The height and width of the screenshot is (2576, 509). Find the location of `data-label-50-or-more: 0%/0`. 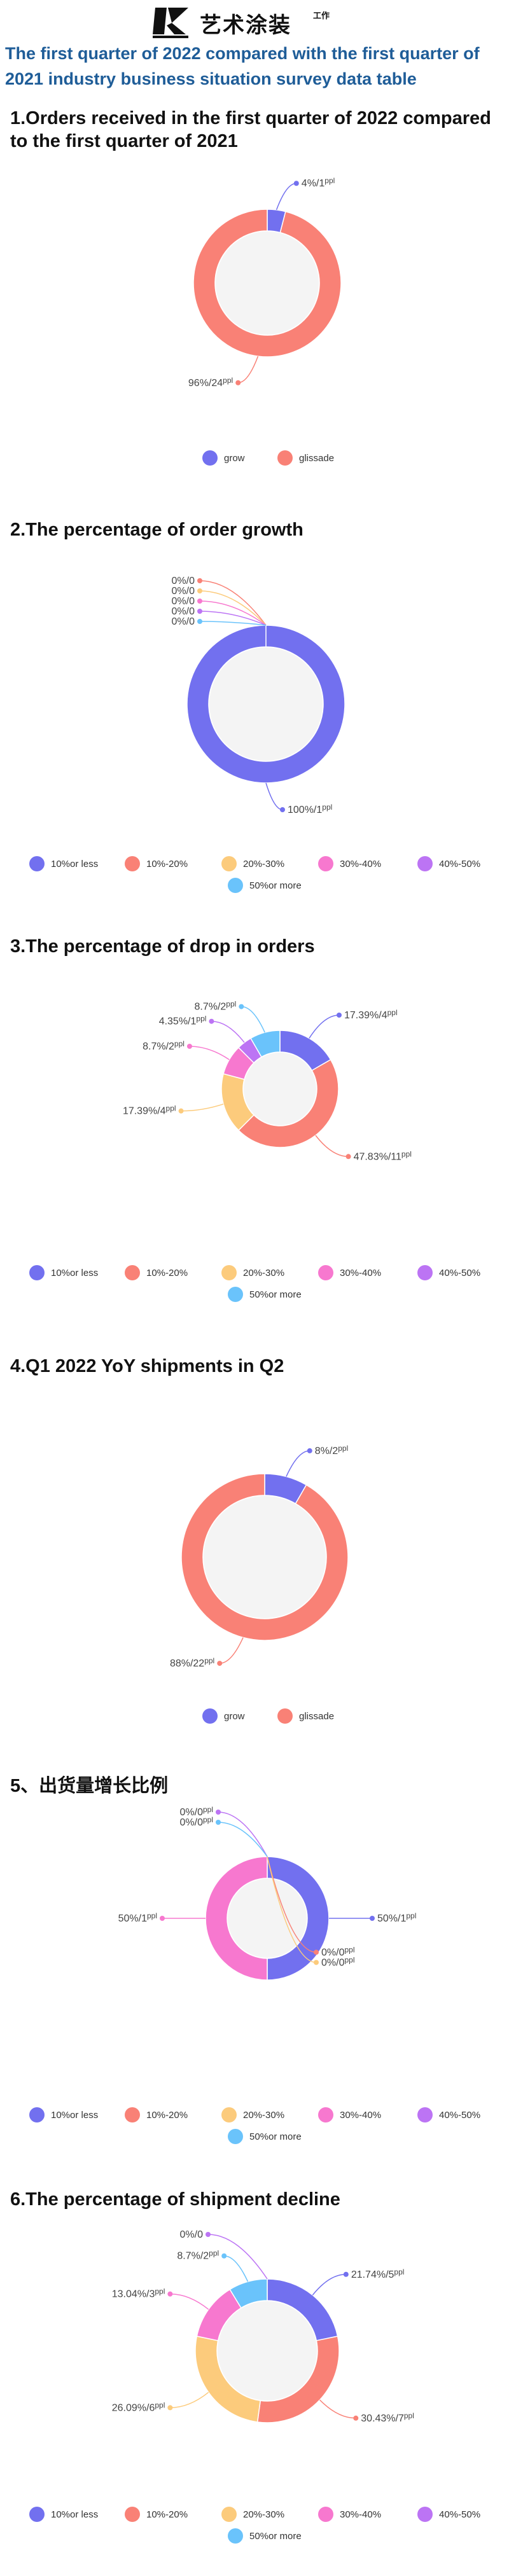

data-label-50-or-more: 0%/0 is located at coordinates (183, 621).